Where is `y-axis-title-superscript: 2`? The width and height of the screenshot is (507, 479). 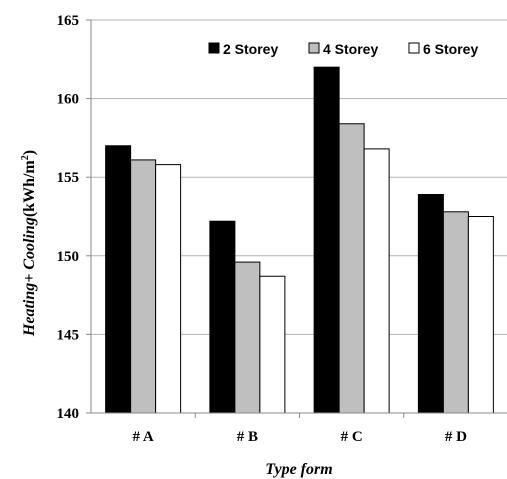 y-axis-title-superscript: 2 is located at coordinates (25, 157).